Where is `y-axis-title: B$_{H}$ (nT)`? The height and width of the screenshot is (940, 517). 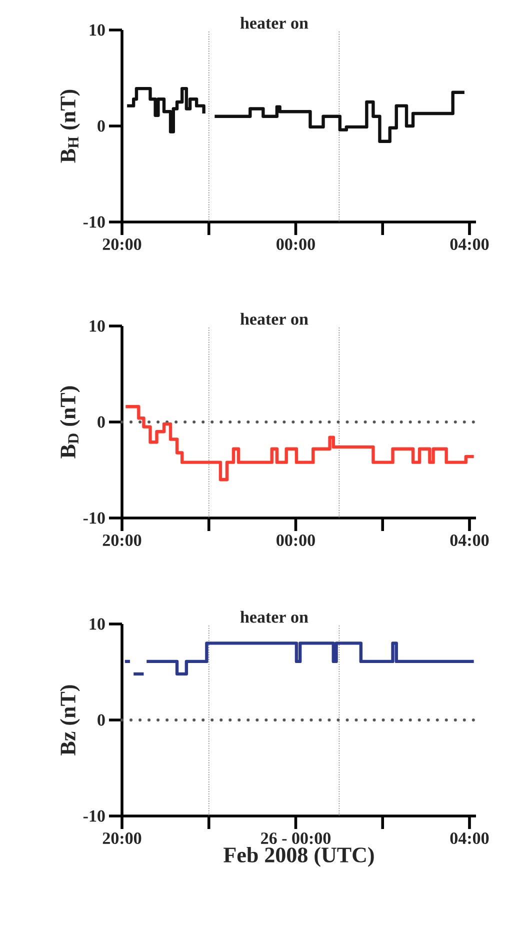 y-axis-title: B$_{H}$ (nT) is located at coordinates (70, 126).